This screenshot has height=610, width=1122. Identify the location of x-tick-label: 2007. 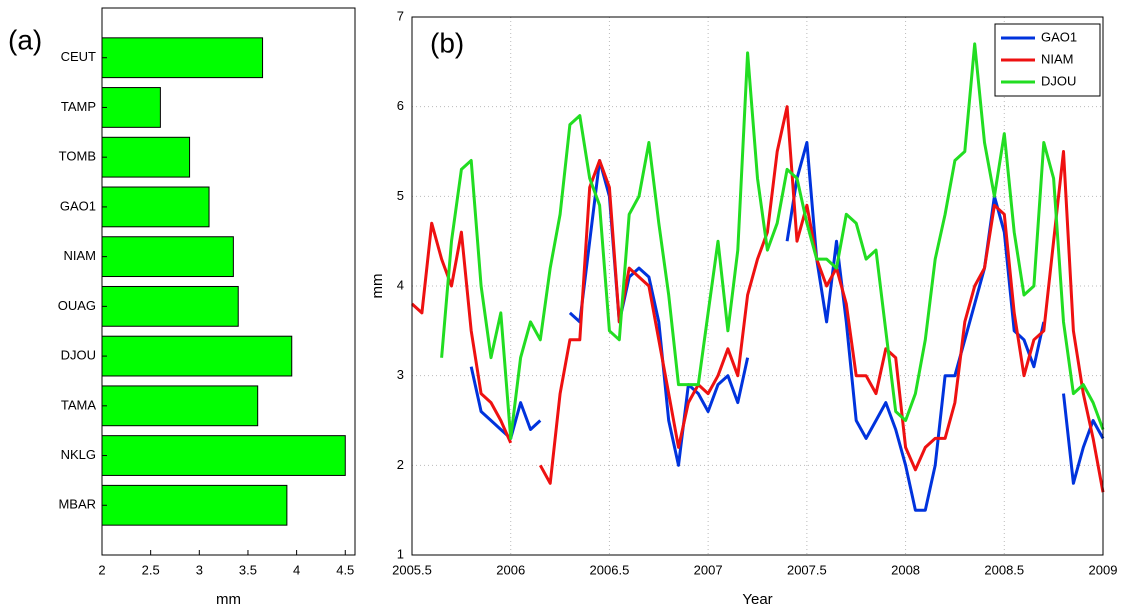
(708, 569).